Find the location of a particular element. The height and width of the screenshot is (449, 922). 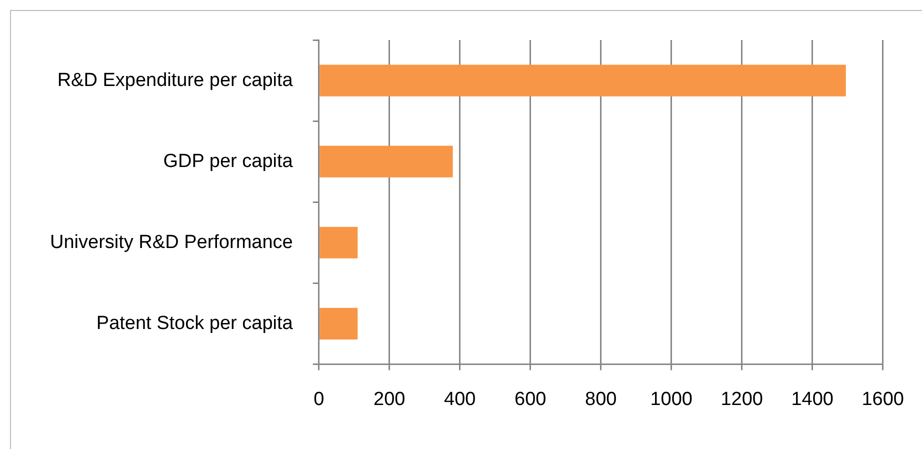

x-tick-label: 400 is located at coordinates (460, 399).